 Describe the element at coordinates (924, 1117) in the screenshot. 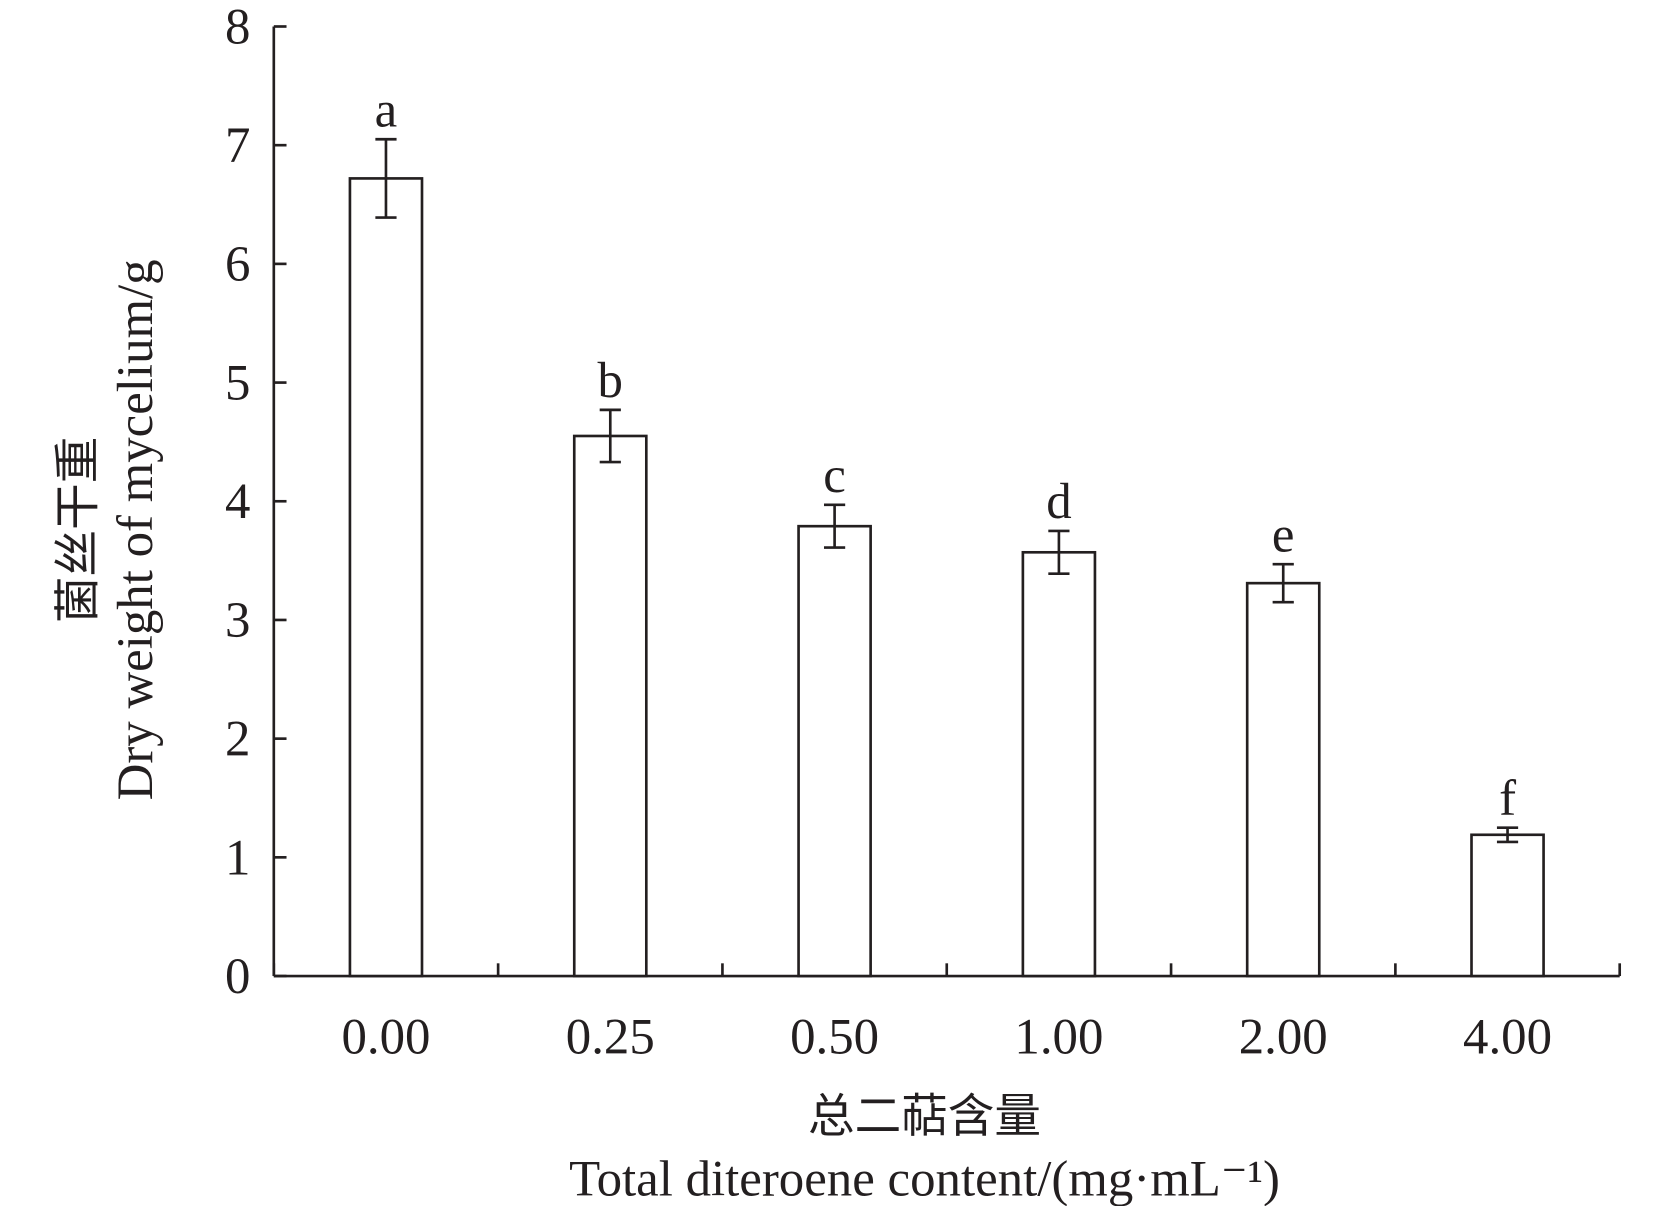

I see `x-axis-label-cn: 总二萜含量` at that location.